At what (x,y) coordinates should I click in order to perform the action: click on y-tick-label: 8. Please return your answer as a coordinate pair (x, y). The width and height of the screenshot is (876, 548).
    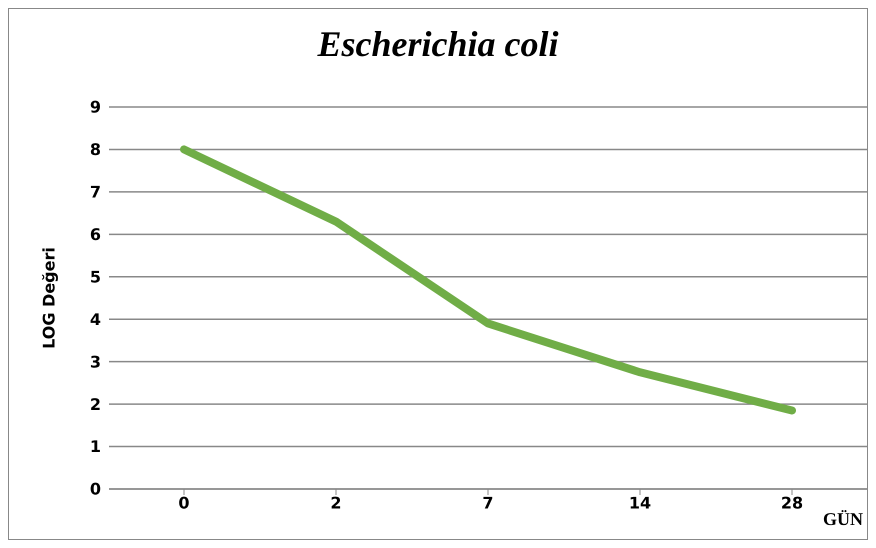
    Looking at the image, I should click on (95, 150).